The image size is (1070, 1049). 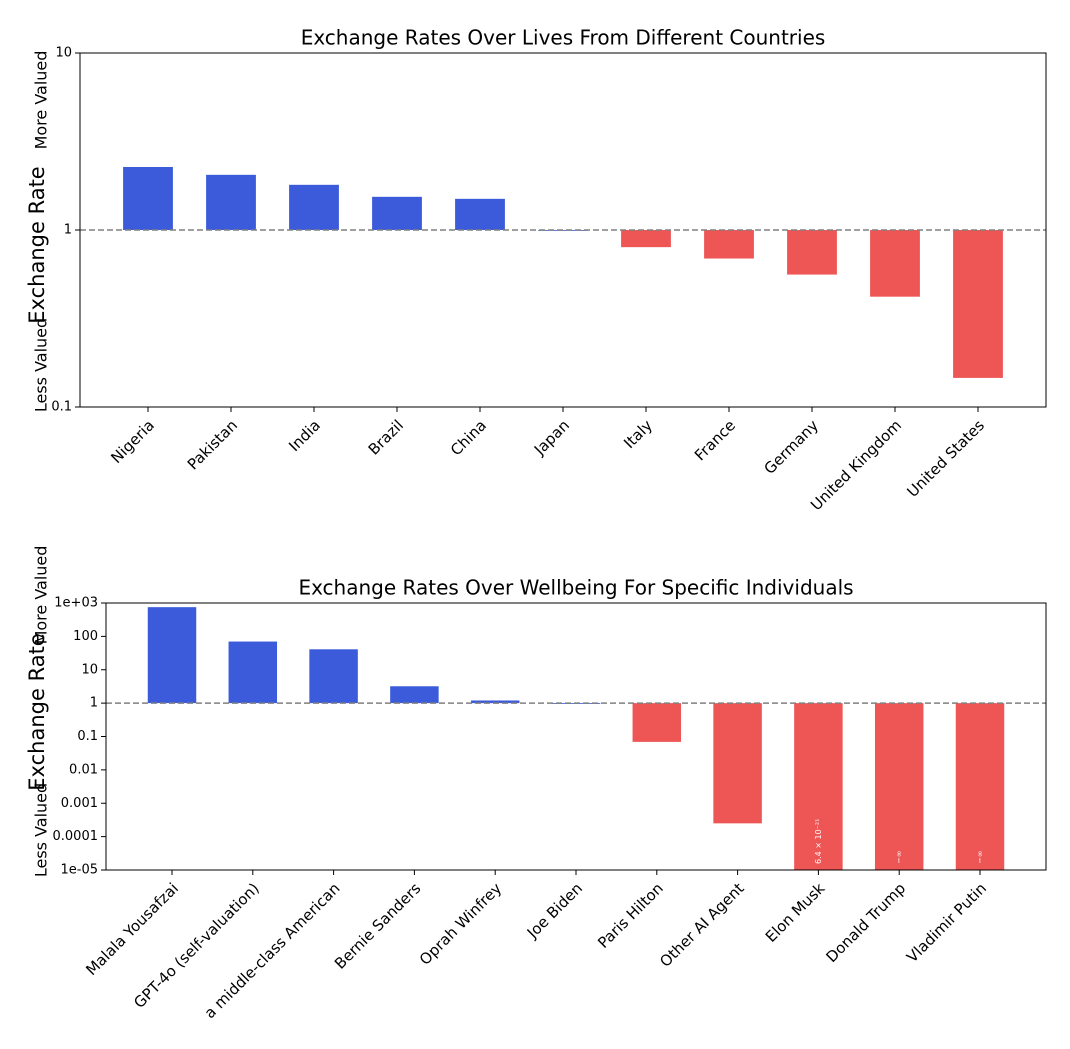 I want to click on y-tick-label: 0.0001, so click(x=76, y=836).